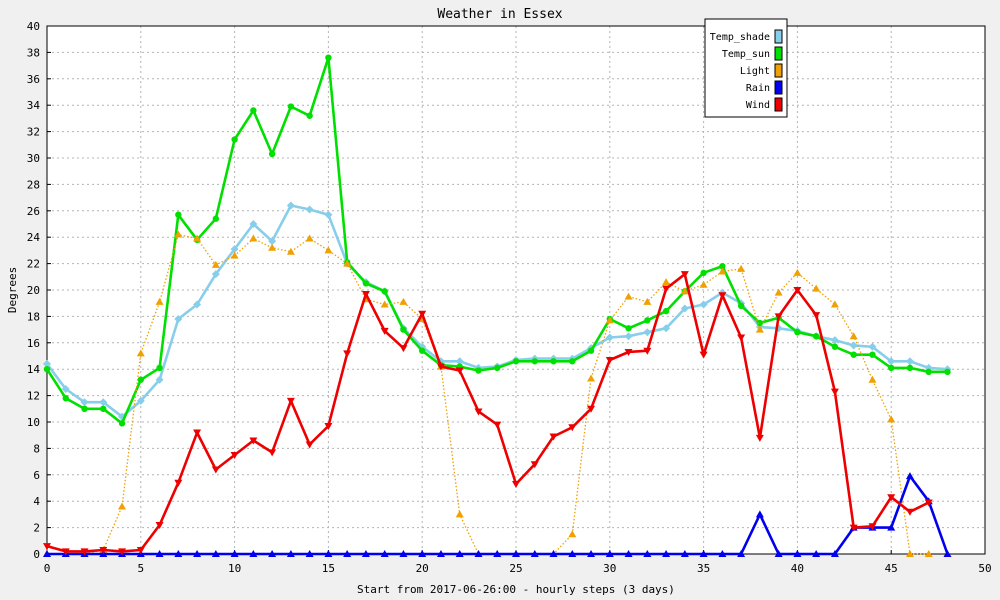  Describe the element at coordinates (758, 105) in the screenshot. I see `legend-label-wind: Wind` at that location.